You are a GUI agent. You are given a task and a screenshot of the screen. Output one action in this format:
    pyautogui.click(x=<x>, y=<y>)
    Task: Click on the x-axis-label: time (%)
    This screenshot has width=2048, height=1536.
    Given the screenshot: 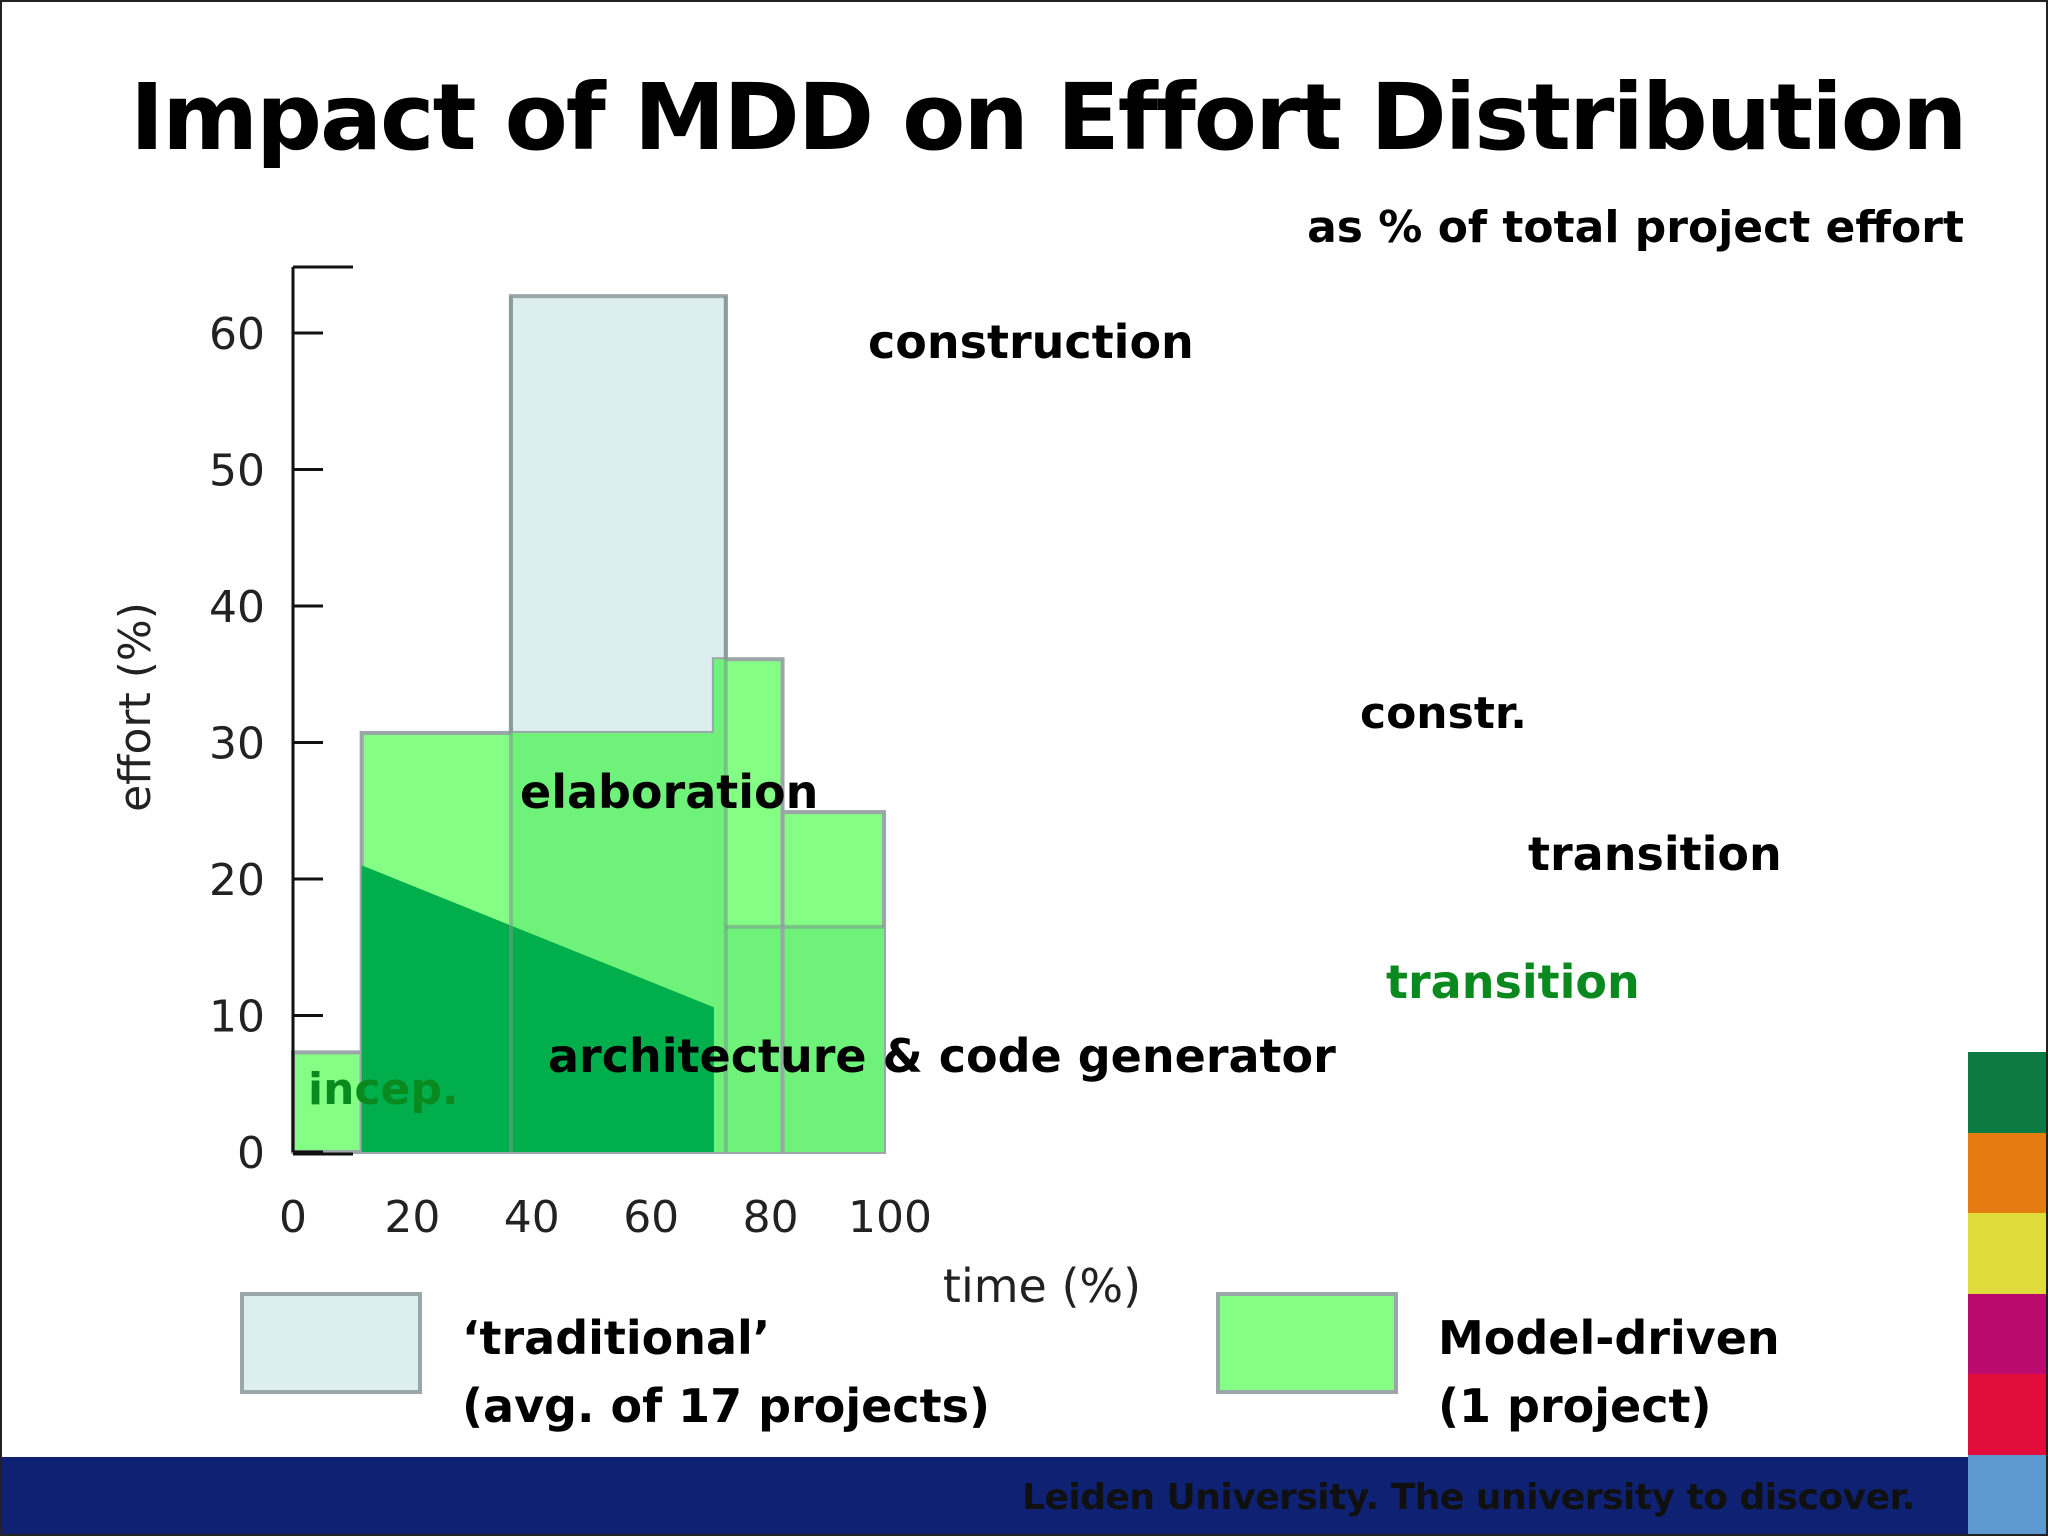 What is the action you would take?
    pyautogui.click(x=1042, y=1286)
    